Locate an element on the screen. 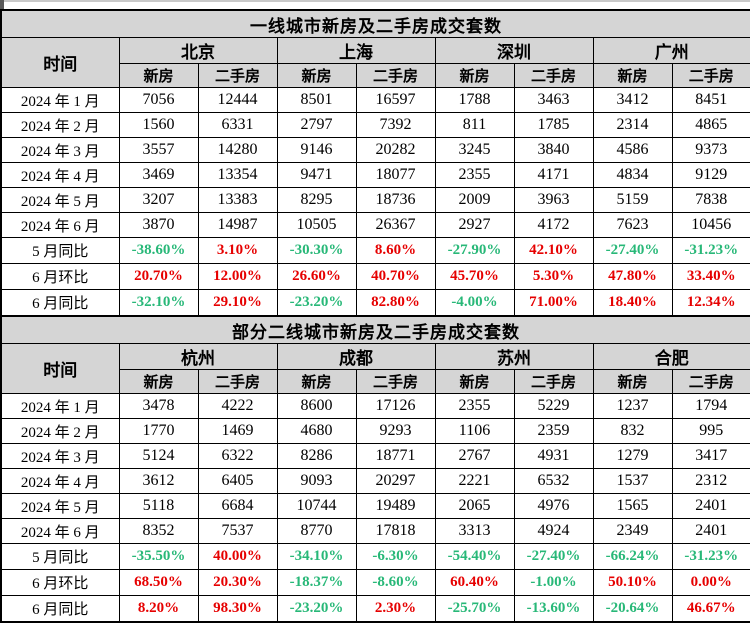 Image resolution: width=750 pixels, height=624 pixels. value-cell: 18077 is located at coordinates (395, 175).